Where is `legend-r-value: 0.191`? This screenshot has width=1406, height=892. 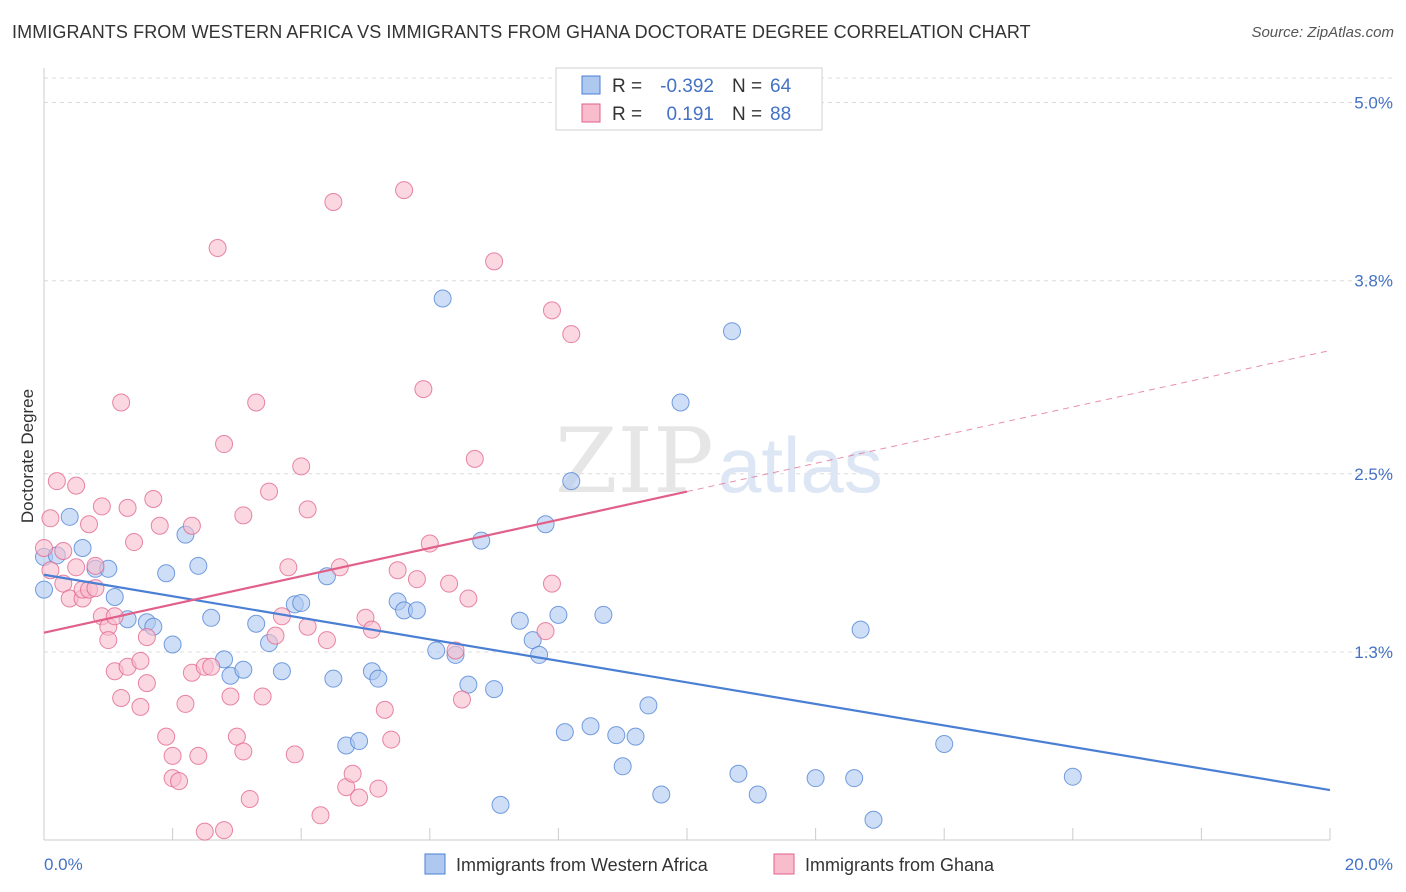 legend-r-value: 0.191 is located at coordinates (690, 114).